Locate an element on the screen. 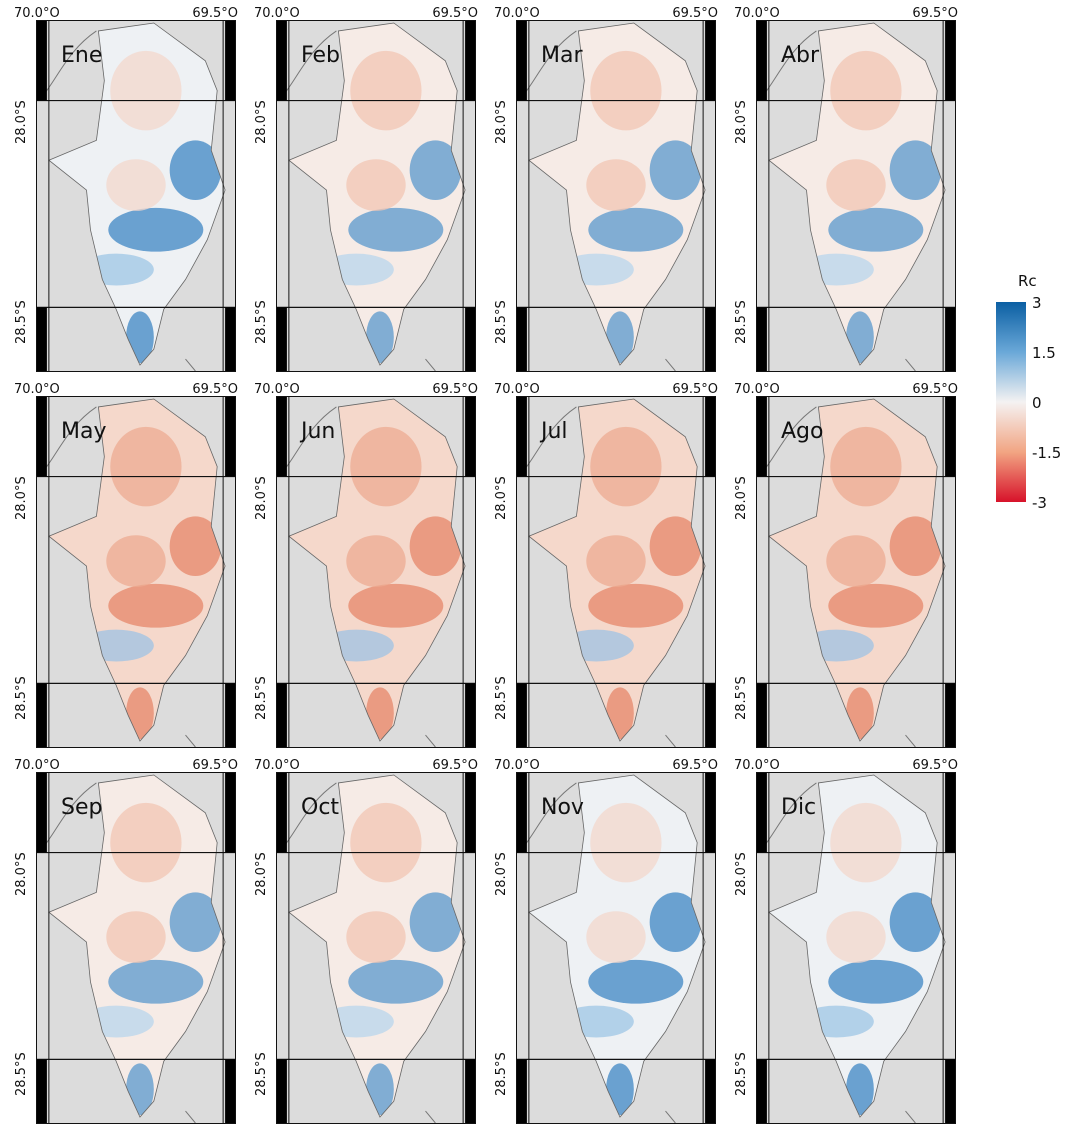  legend-tick: 0 is located at coordinates (1037, 403).